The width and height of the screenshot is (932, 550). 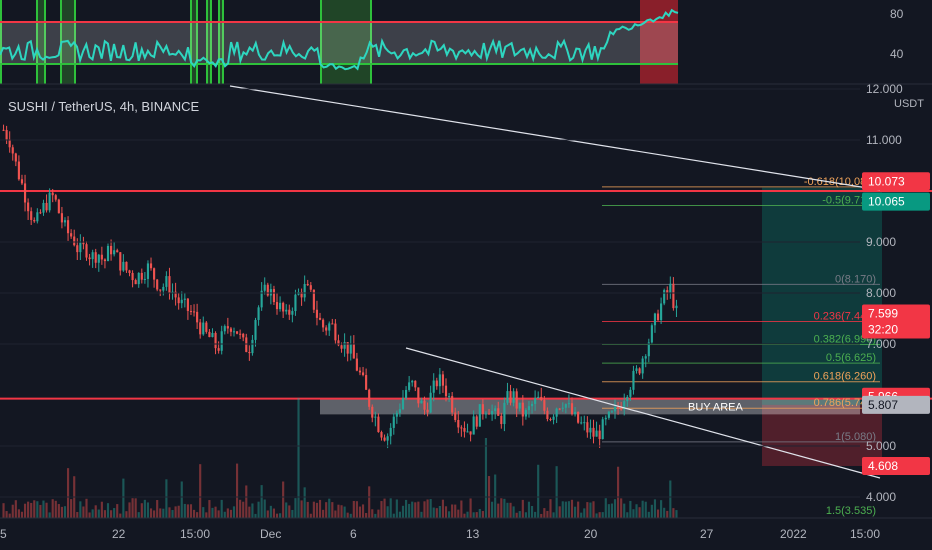 What do you see at coordinates (897, 54) in the screenshot?
I see `indicator-scale-40: 40` at bounding box center [897, 54].